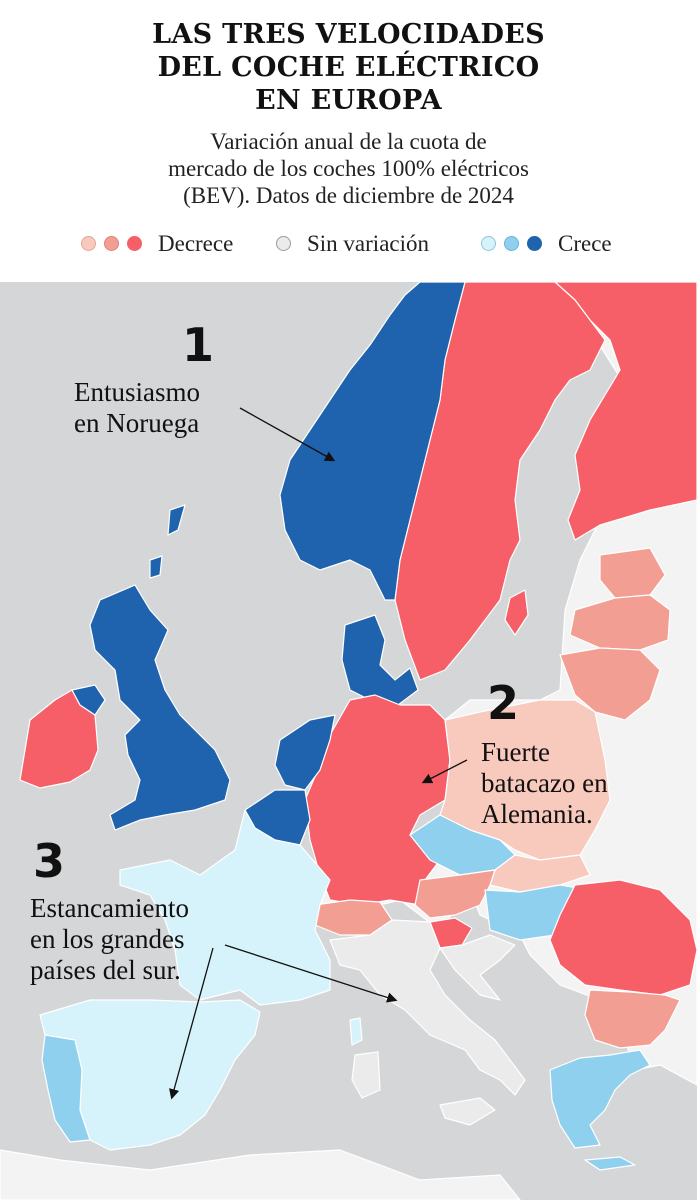 This screenshot has height=1200, width=697. What do you see at coordinates (198, 345) in the screenshot?
I see `annotation-number-1: 1` at bounding box center [198, 345].